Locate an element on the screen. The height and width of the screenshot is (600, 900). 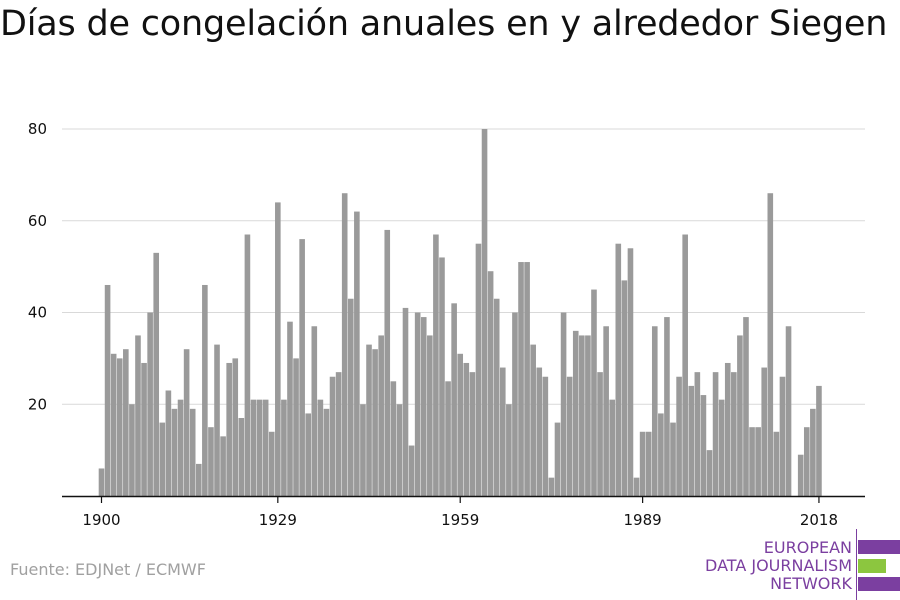
bar-1936 is located at coordinates (320, 447).